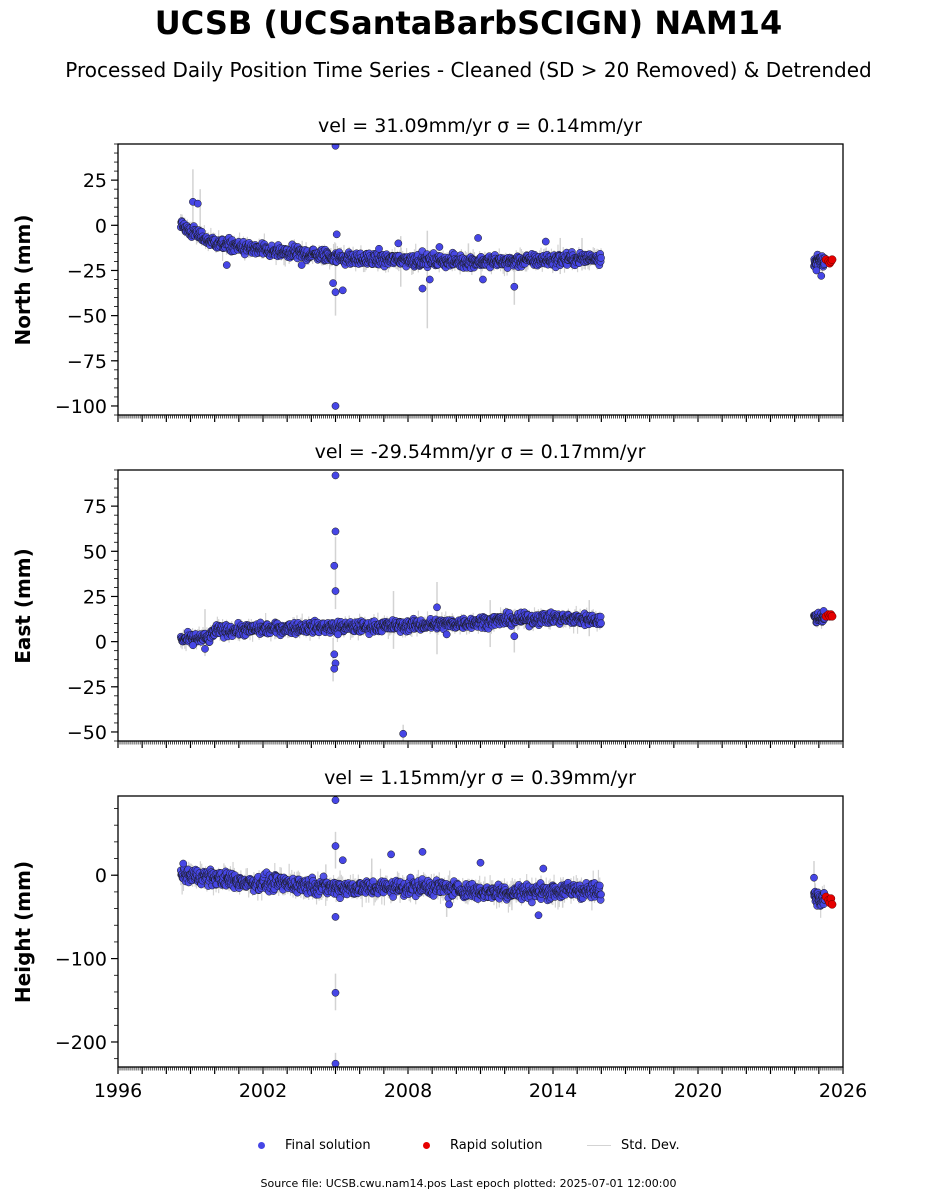 This screenshot has width=937, height=1200. Describe the element at coordinates (480, 126) in the screenshot. I see `panel-north-title: vel = 31.09mm/yr σ = 0.14mm/yr` at that location.